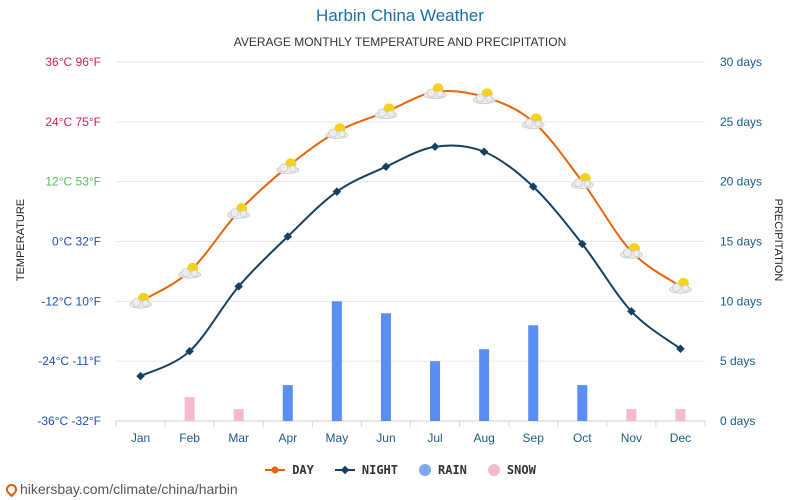 This screenshot has width=800, height=500. Describe the element at coordinates (379, 470) in the screenshot. I see `legend-night-label: NIGHT` at that location.